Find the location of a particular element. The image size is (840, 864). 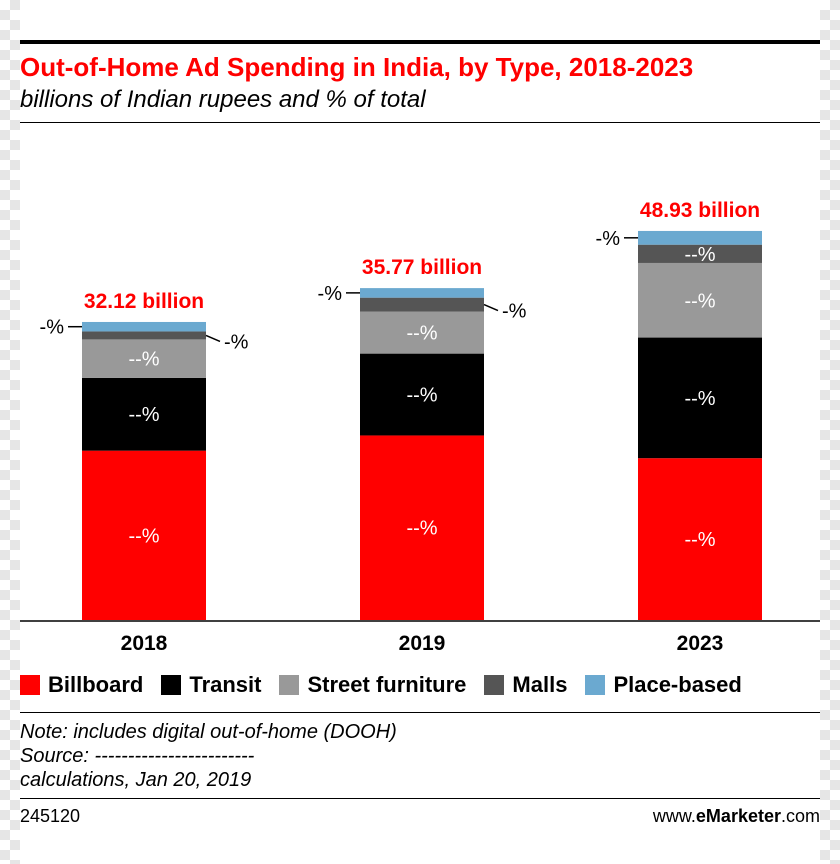

segment-label-billboard-2018: --% is located at coordinates (143, 536).